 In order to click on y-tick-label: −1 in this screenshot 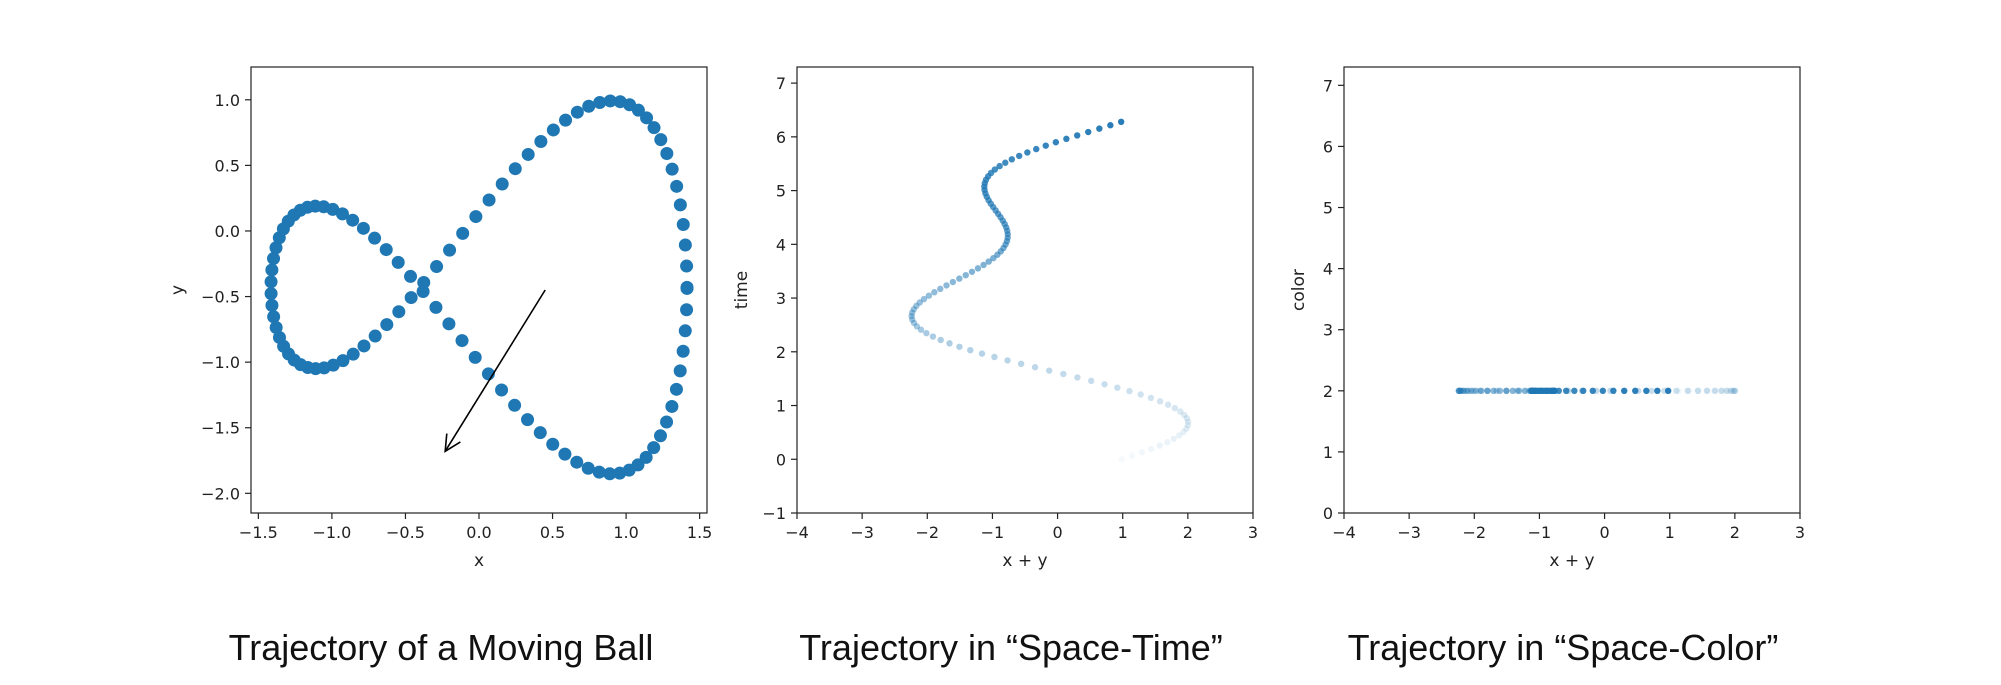, I will do `click(774, 513)`.